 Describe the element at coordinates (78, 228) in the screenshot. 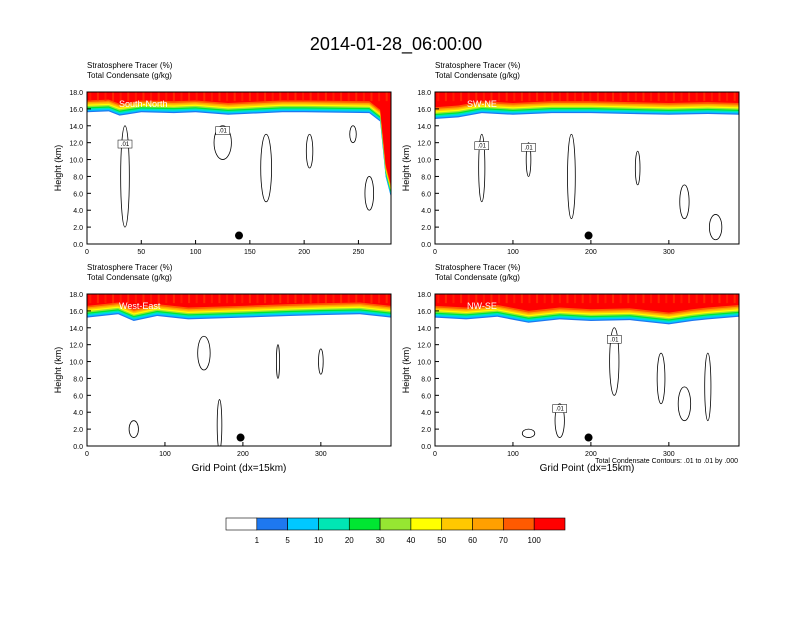

I see `y-tick-label: 2.0` at that location.